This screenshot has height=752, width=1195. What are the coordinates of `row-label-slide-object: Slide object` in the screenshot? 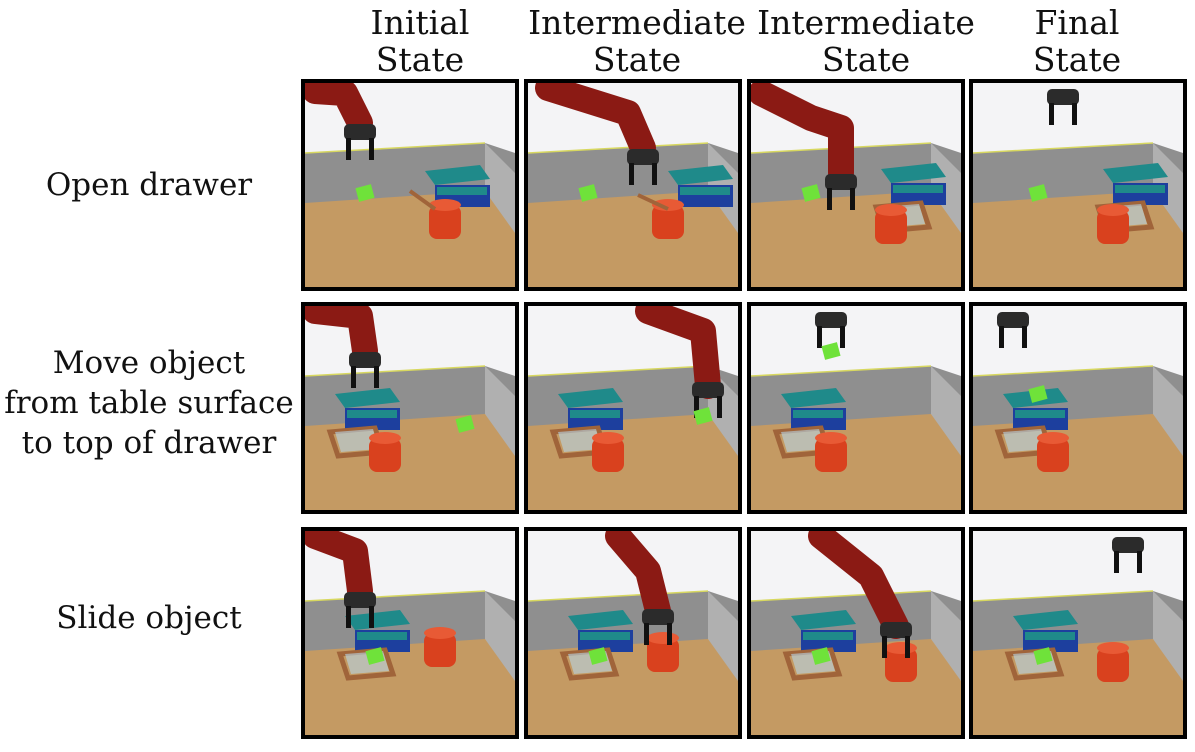 It's located at (149, 618).